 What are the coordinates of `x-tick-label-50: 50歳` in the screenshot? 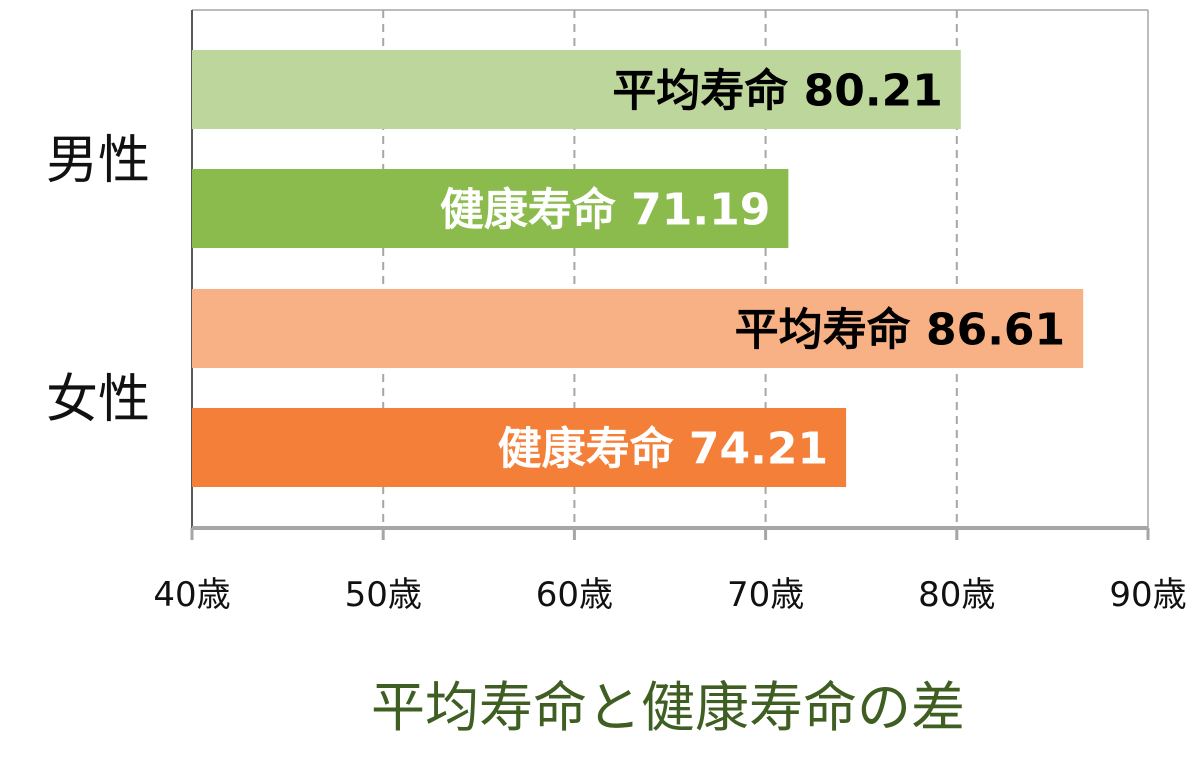 It's located at (383, 595).